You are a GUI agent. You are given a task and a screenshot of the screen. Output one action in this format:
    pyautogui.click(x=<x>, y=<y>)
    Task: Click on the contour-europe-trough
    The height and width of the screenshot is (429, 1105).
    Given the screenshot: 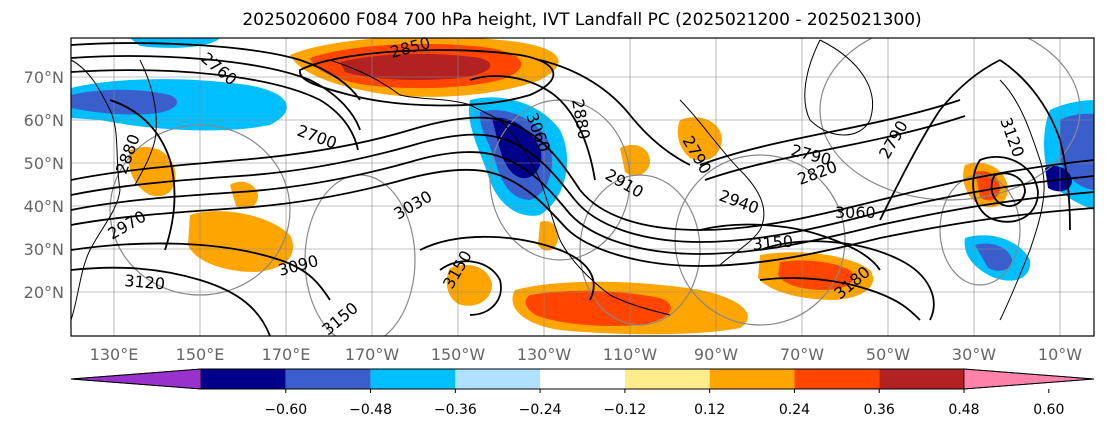 What is the action you would take?
    pyautogui.click(x=1035, y=145)
    